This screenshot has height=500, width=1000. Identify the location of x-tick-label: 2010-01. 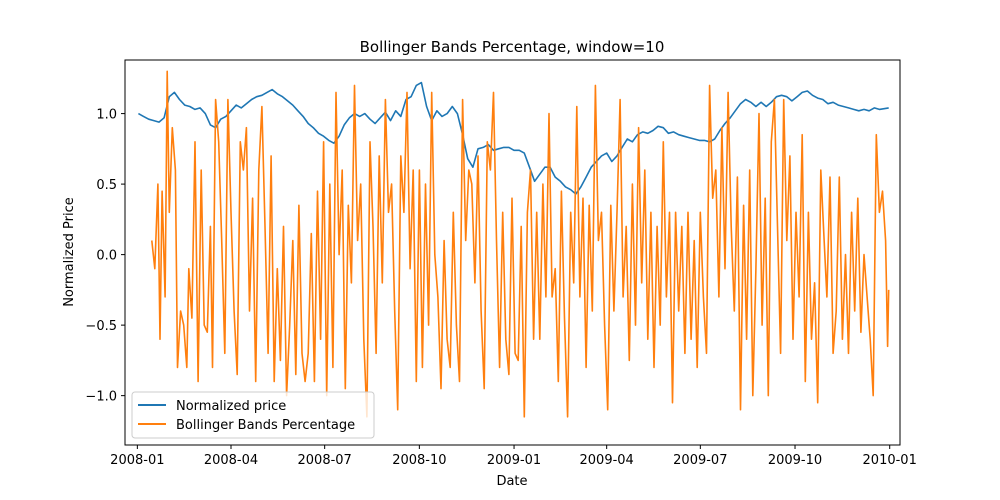
(890, 460).